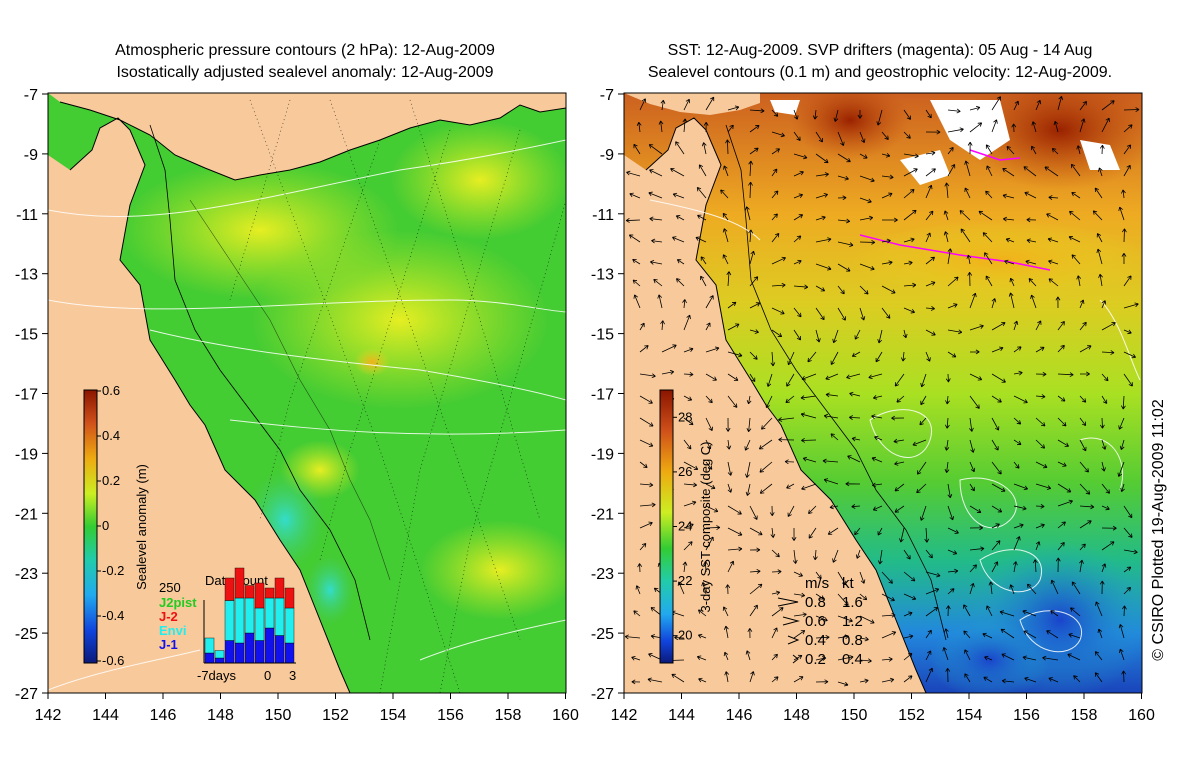 The height and width of the screenshot is (780, 1200). What do you see at coordinates (217, 675) in the screenshot?
I see `data-count-xlabel-start: -7days` at bounding box center [217, 675].